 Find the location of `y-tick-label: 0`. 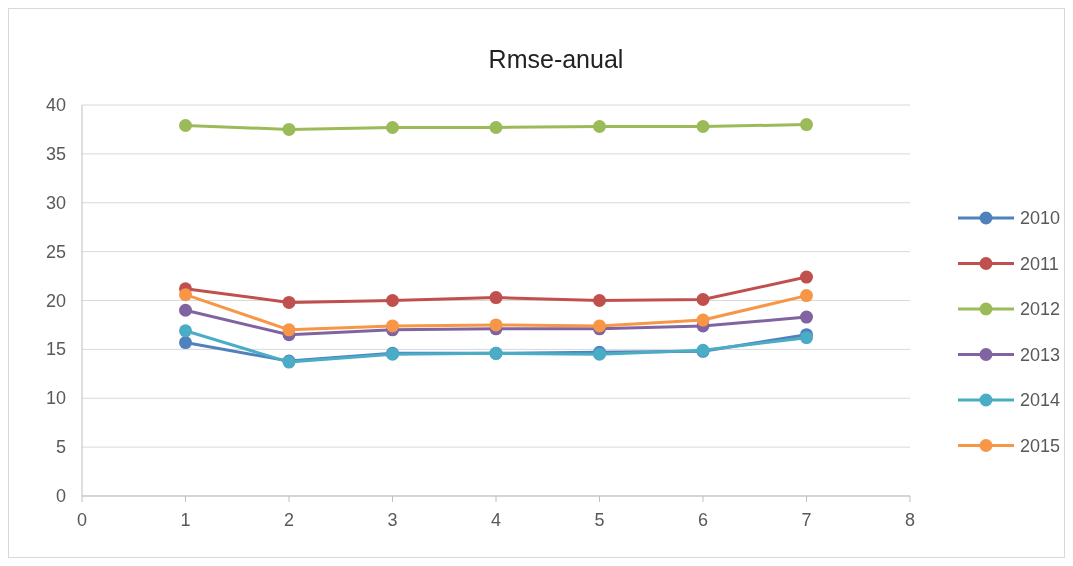

y-tick-label: 0 is located at coordinates (60, 496).